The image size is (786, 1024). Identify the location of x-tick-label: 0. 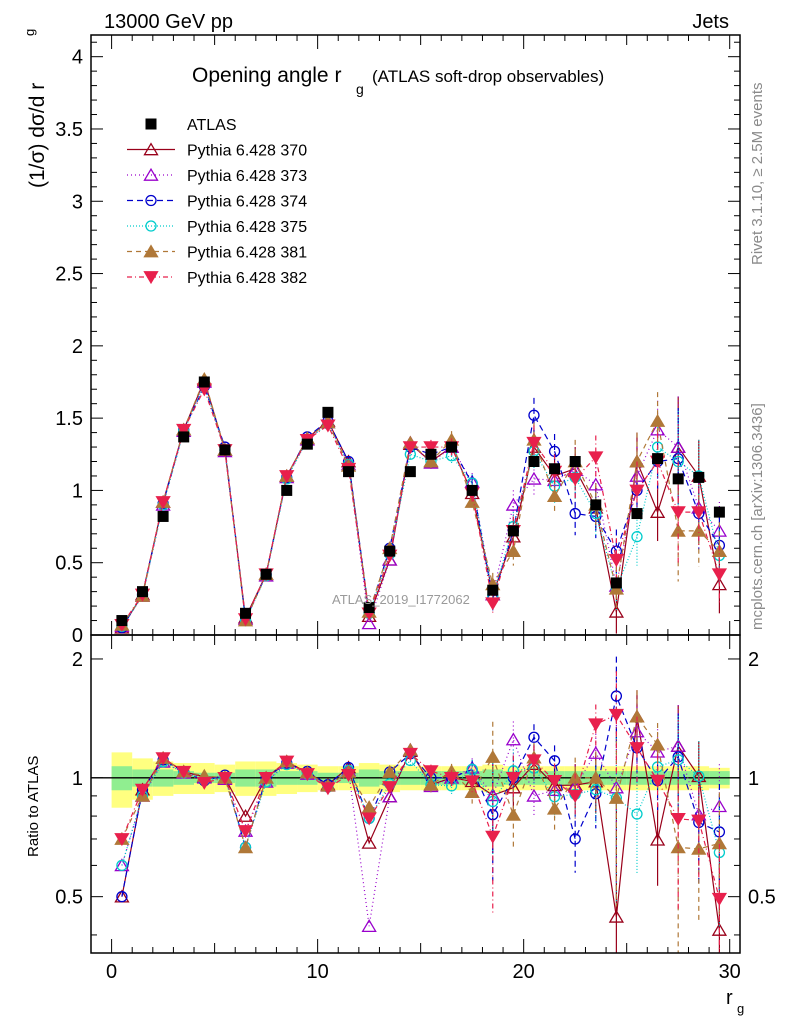
(111, 972).